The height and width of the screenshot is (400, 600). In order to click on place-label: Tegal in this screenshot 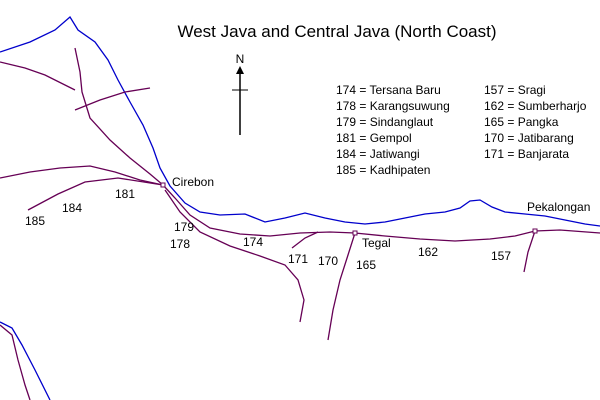, I will do `click(376, 243)`.